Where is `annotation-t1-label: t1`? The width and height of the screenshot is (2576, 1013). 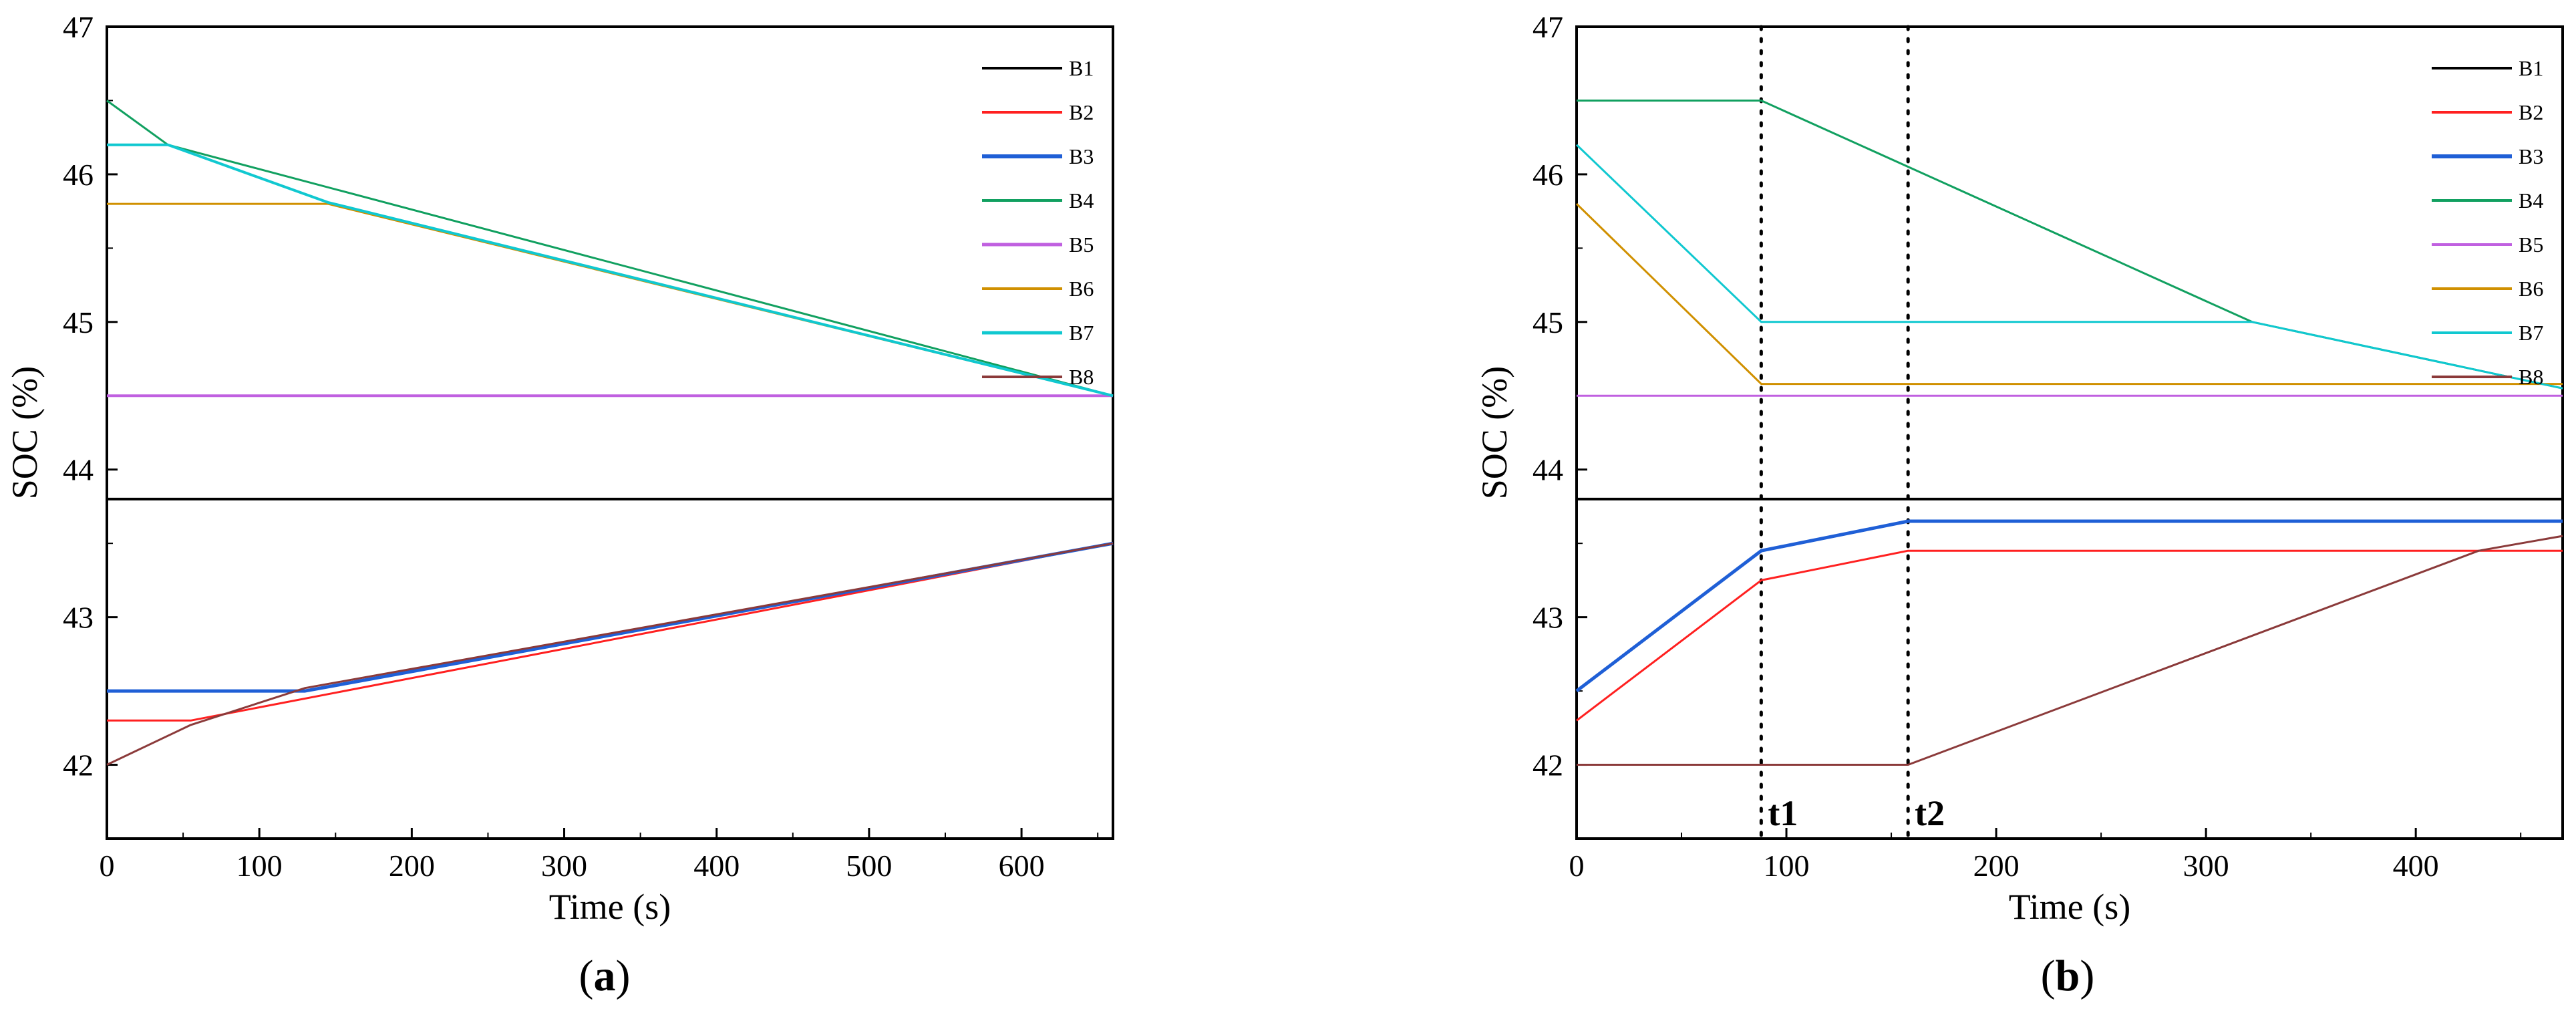 annotation-t1-label: t1 is located at coordinates (1783, 813).